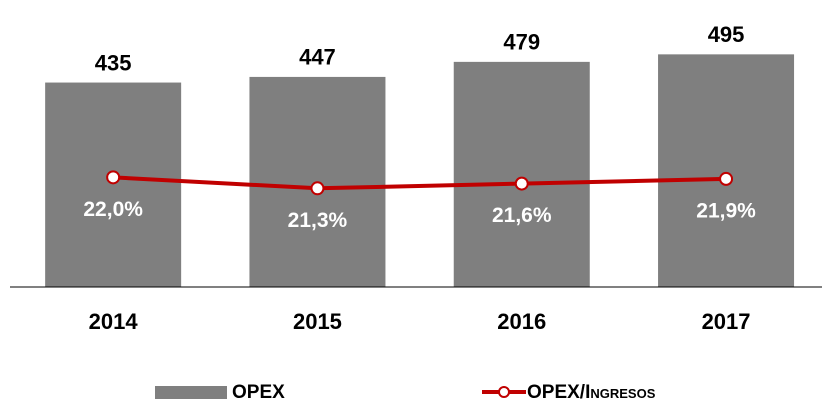  Describe the element at coordinates (317, 57) in the screenshot. I see `bar-value-label: 447` at that location.